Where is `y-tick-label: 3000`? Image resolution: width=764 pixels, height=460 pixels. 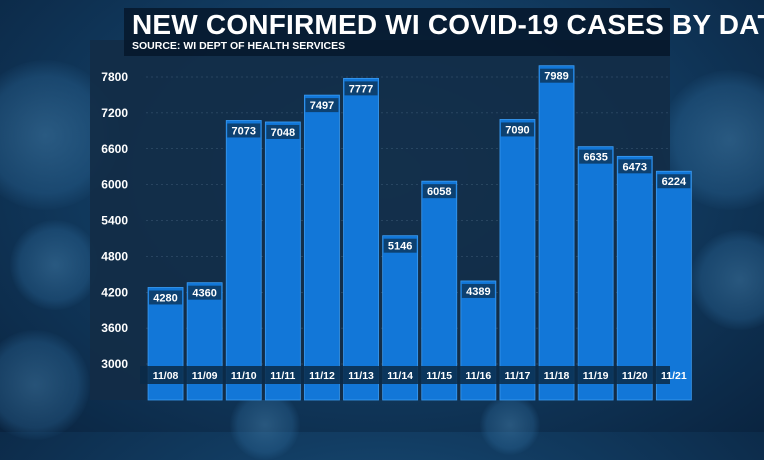
y-tick-label: 3000 is located at coordinates (114, 364).